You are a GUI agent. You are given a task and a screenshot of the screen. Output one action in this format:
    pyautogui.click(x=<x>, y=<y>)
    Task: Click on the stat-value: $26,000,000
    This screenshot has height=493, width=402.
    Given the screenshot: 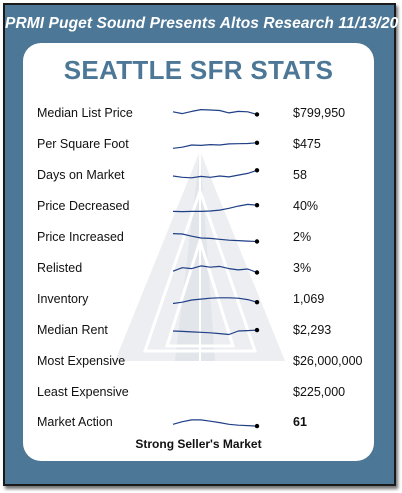 What is the action you would take?
    pyautogui.click(x=328, y=361)
    